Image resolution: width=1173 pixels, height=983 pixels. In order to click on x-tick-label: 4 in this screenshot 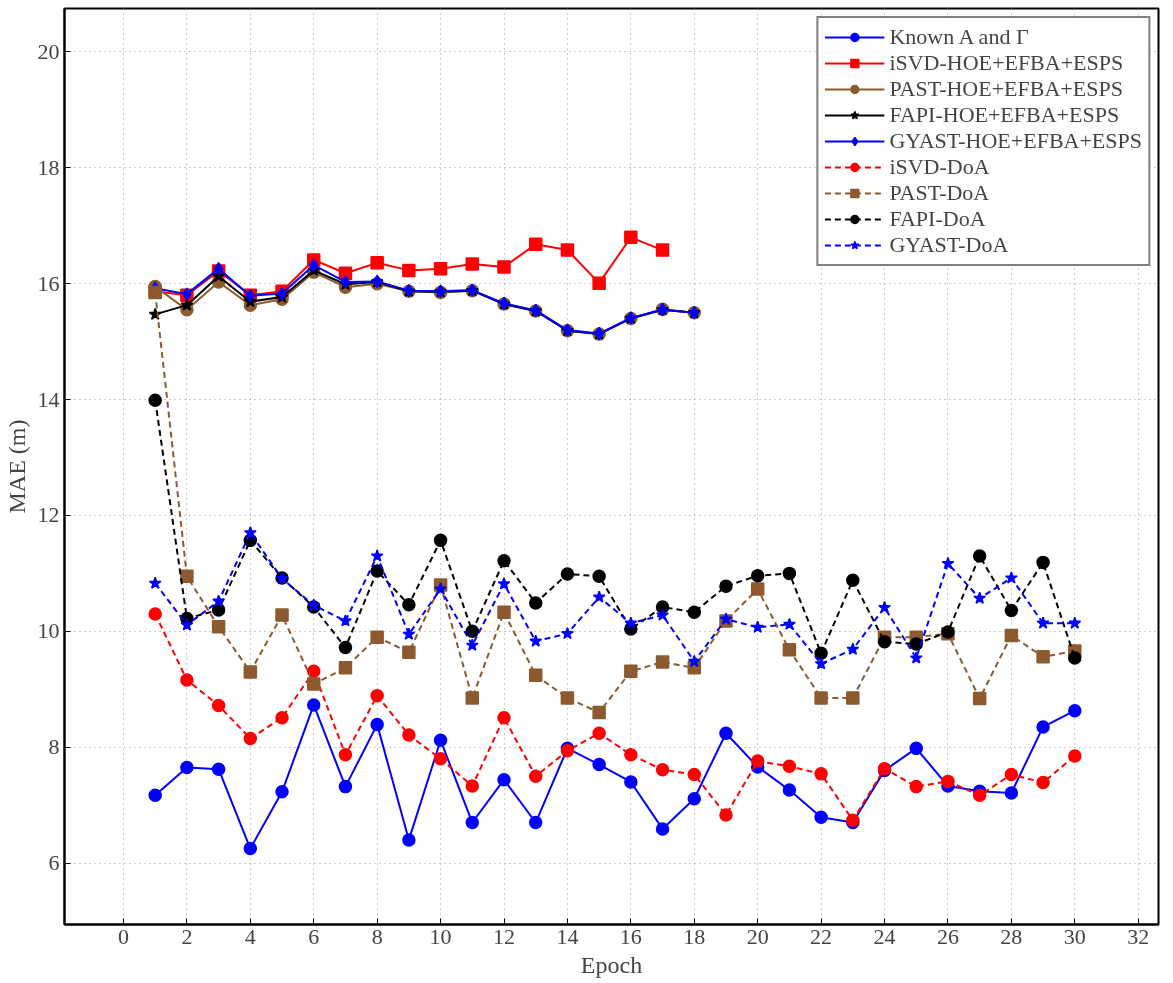, I will do `click(250, 936)`.